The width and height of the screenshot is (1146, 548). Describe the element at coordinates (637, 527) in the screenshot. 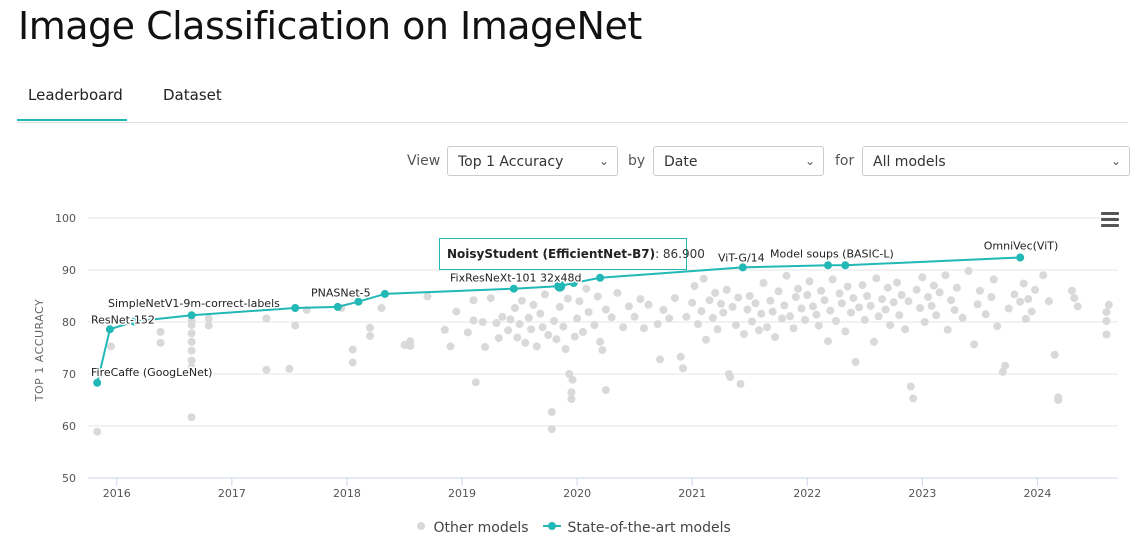

I see `legend-sota-models: State-of-the-art models` at that location.